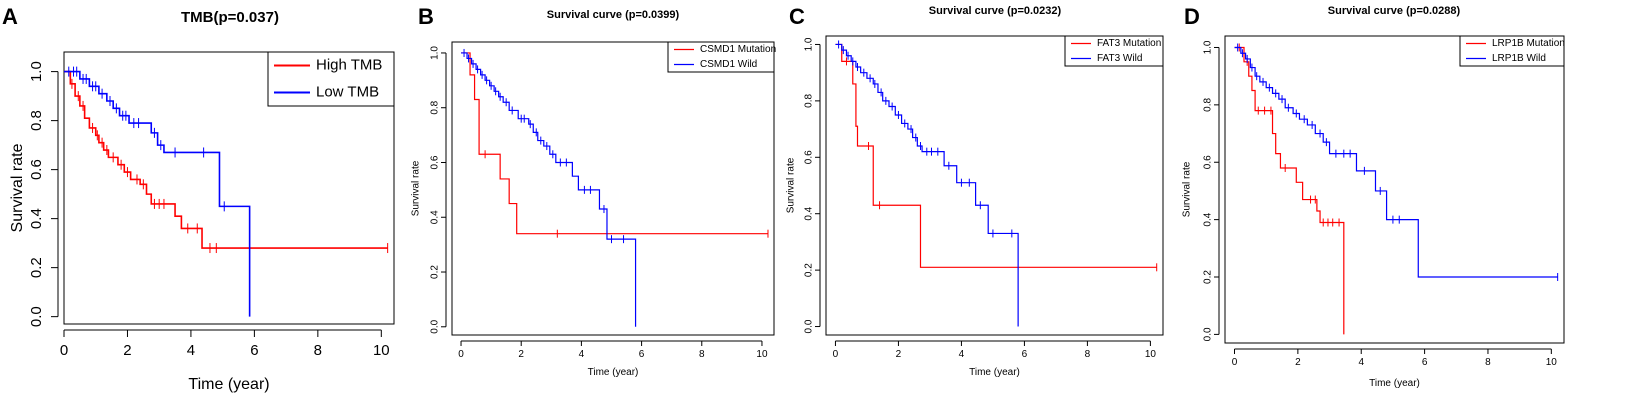 Image resolution: width=1629 pixels, height=405 pixels. Describe the element at coordinates (1528, 43) in the screenshot. I see `legend-label: LRP1B Mutation` at that location.